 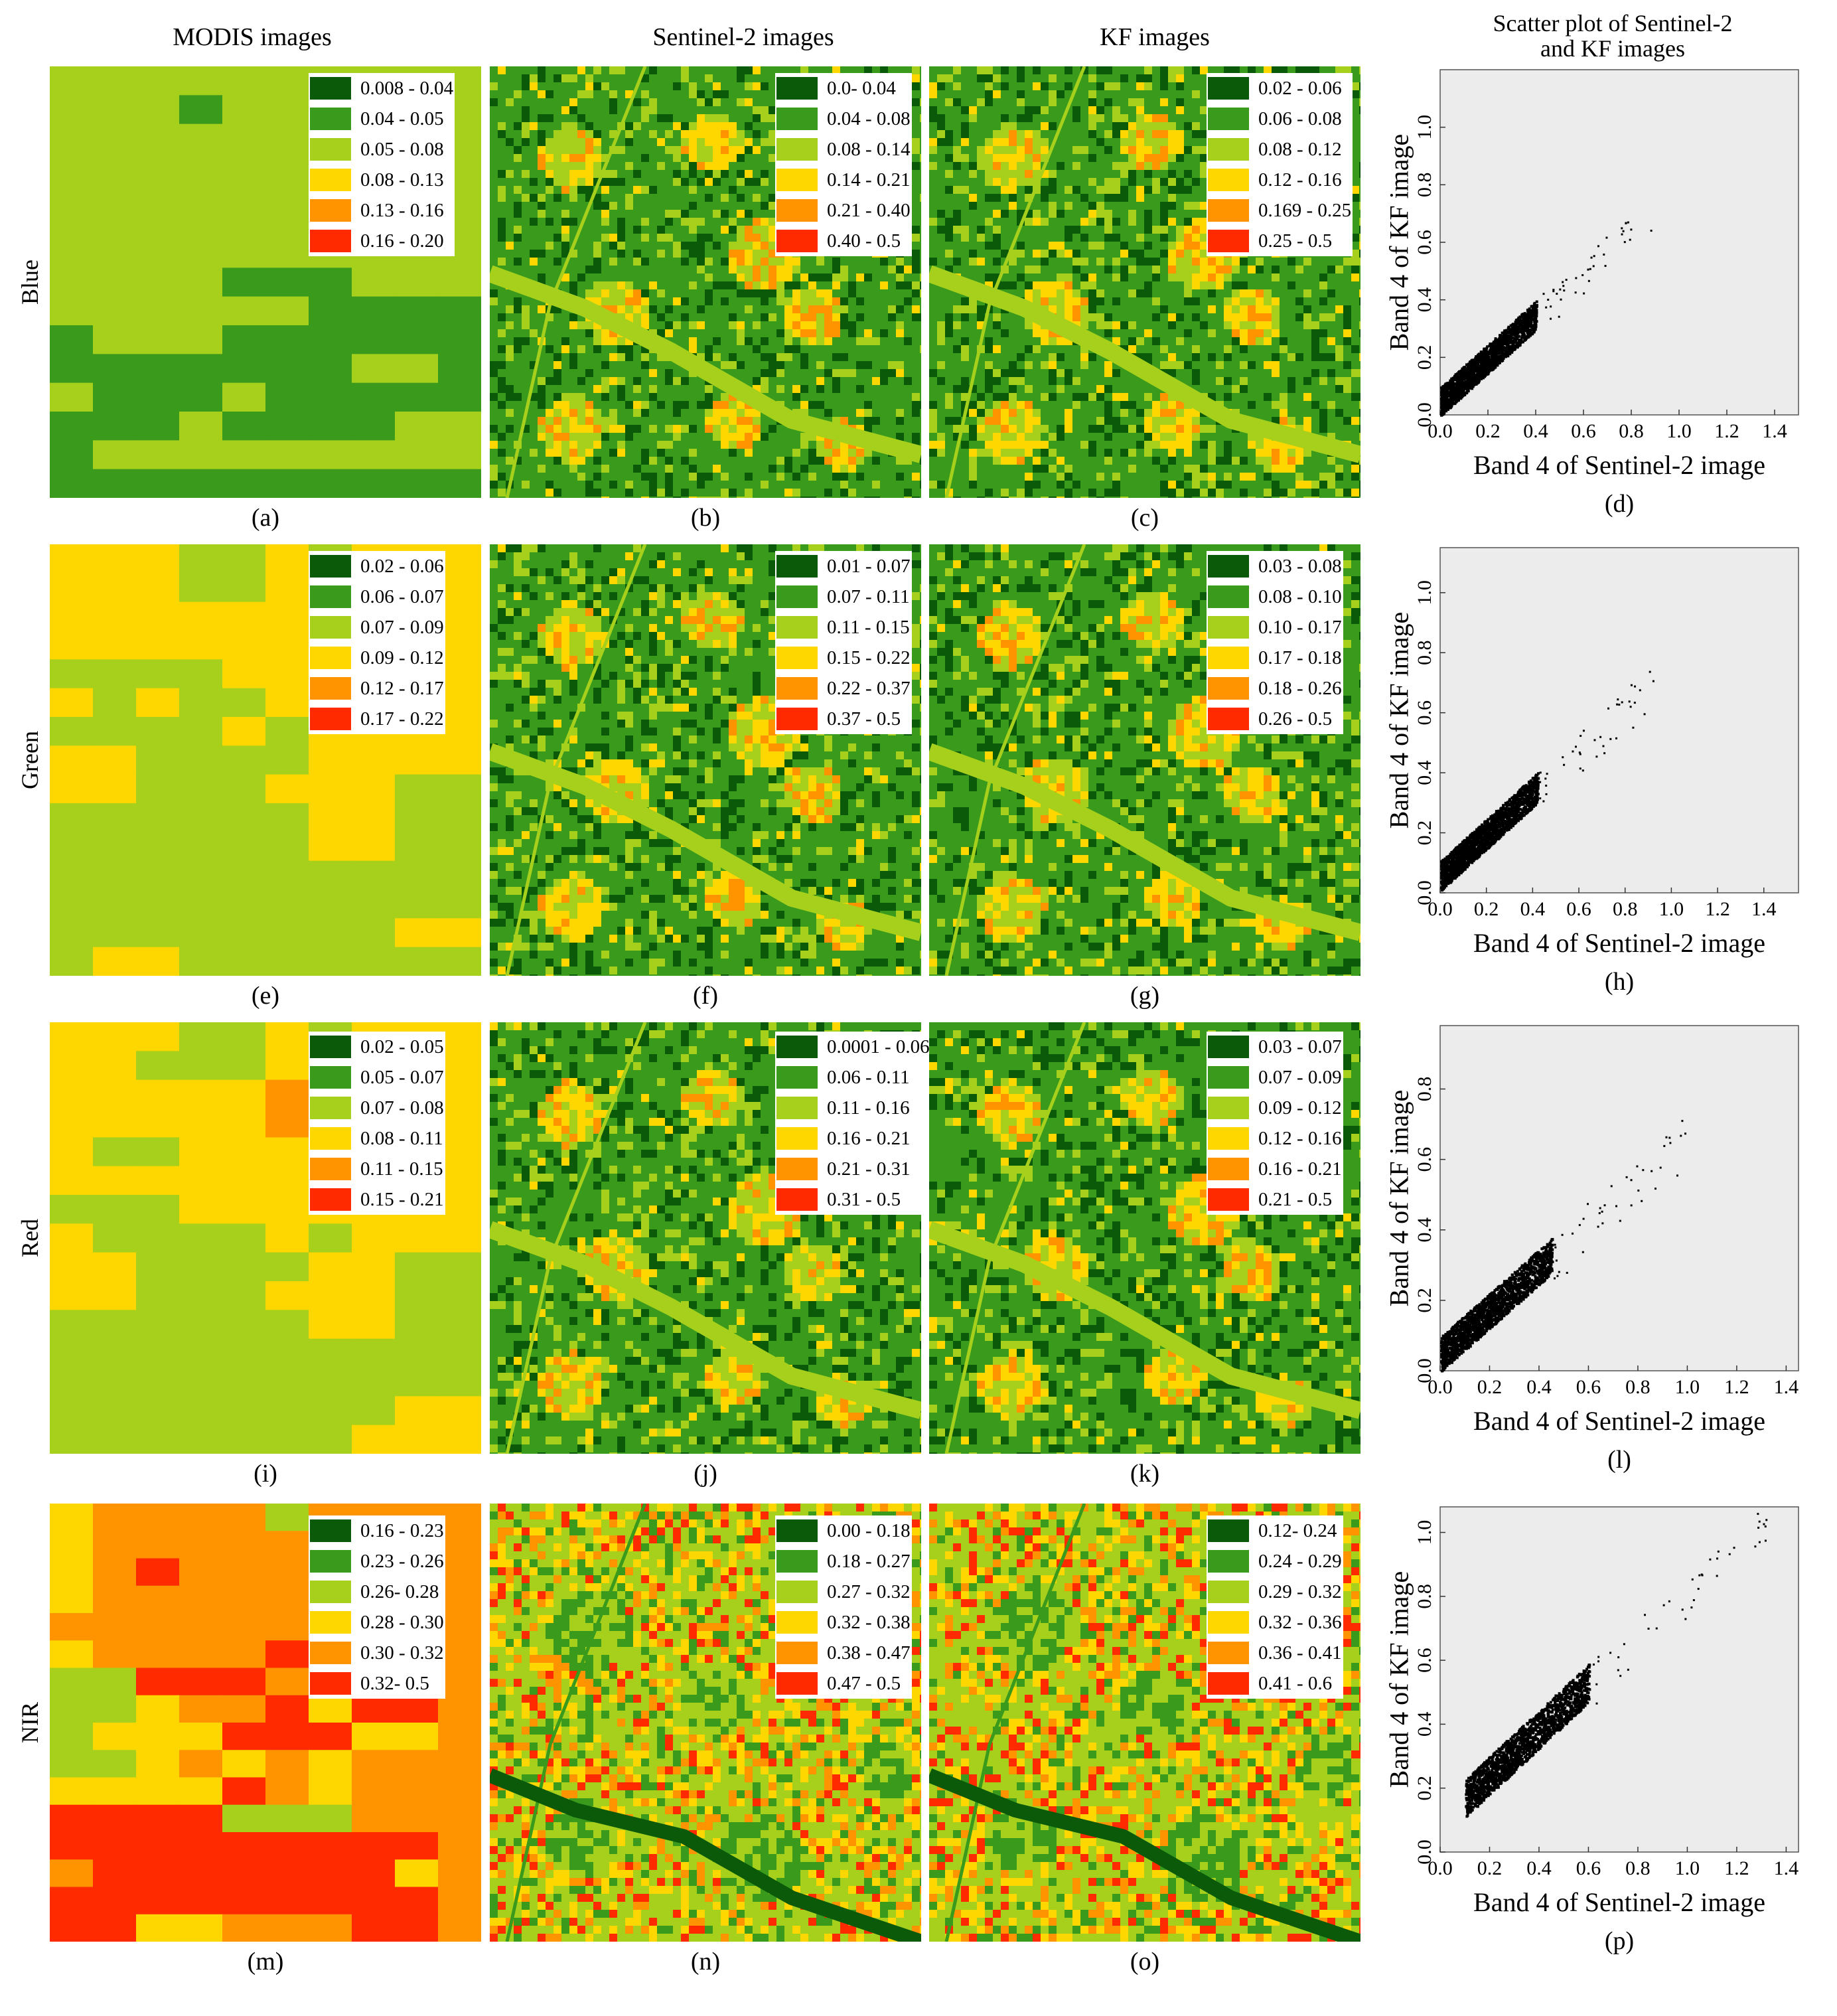 What do you see at coordinates (30, 1238) in the screenshot?
I see `row-label: Red` at bounding box center [30, 1238].